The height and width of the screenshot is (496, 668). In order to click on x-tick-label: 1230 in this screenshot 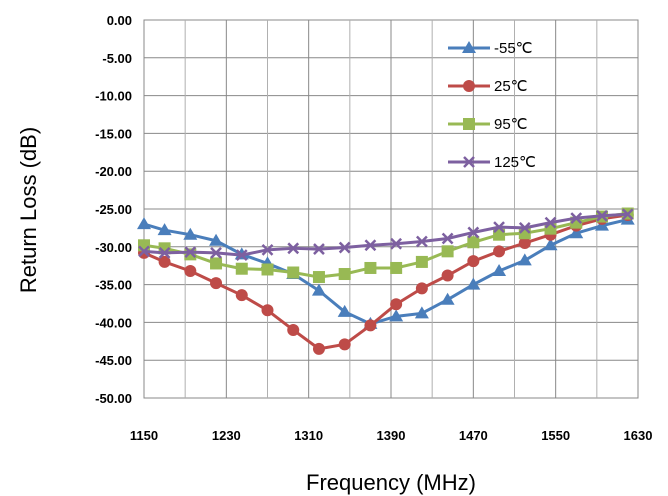, I will do `click(226, 435)`.